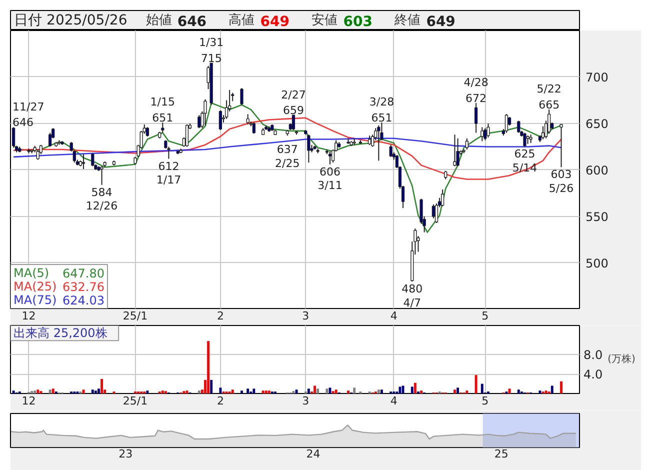  Describe the element at coordinates (476, 91) in the screenshot. I see `annotation: 4/28 672` at that location.